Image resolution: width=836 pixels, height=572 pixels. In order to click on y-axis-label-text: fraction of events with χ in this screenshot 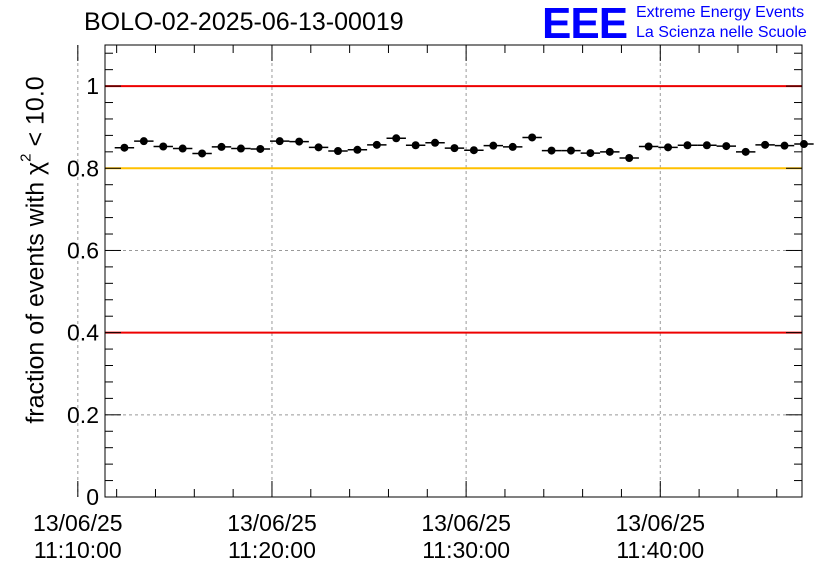, I will do `click(35, 292)`.